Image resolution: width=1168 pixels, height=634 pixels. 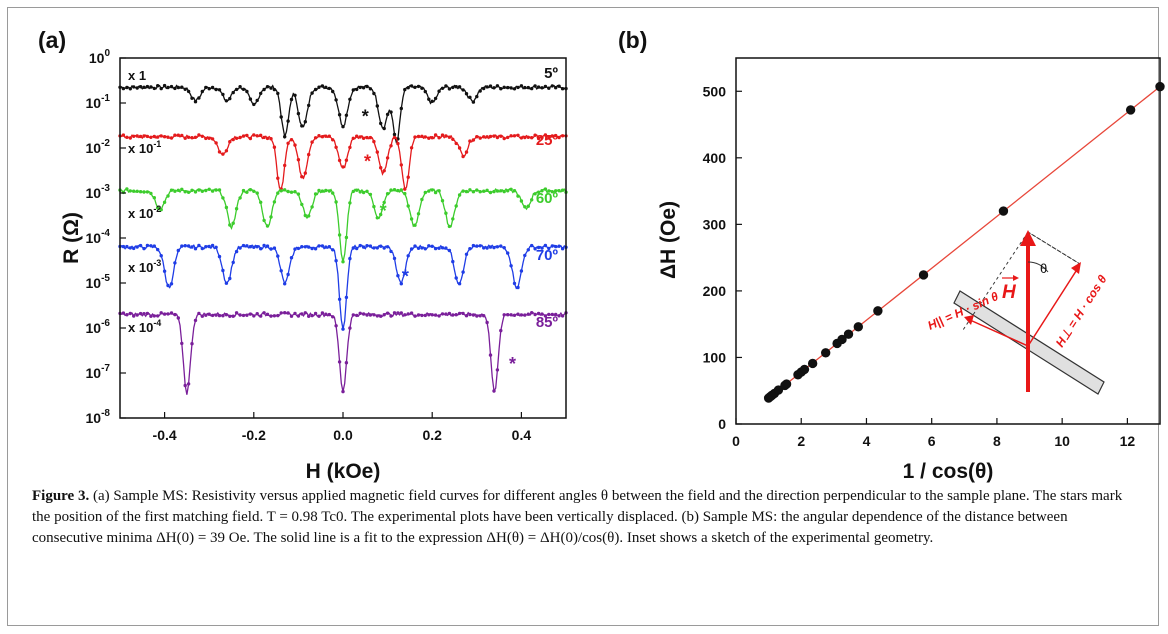 I want to click on panel-b-y-ticks: 0 100 200 300 400 500, so click(x=722, y=257).